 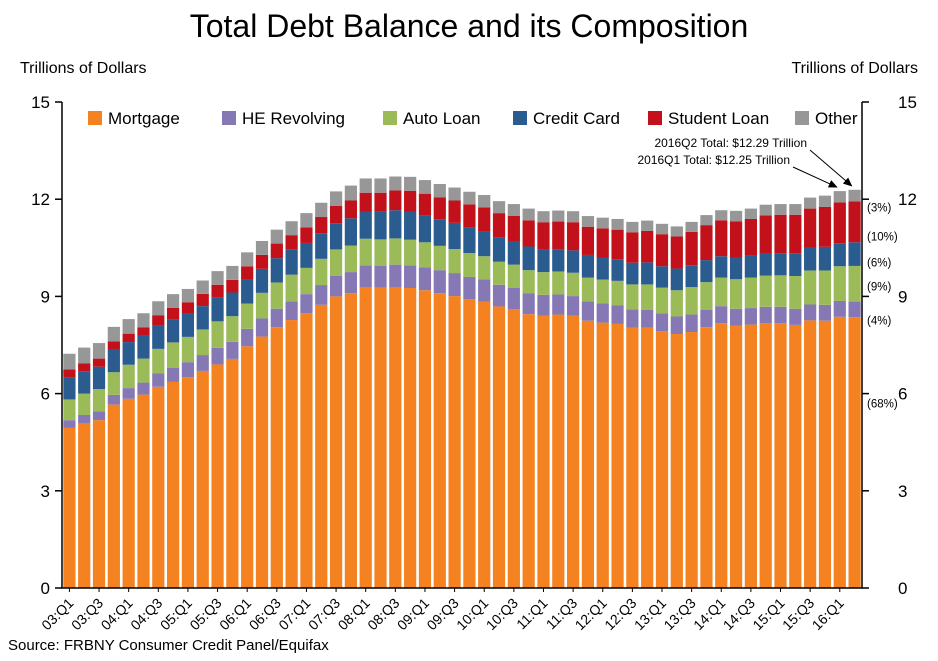 I want to click on x-tick-label: 09:Q1, so click(x=413, y=614).